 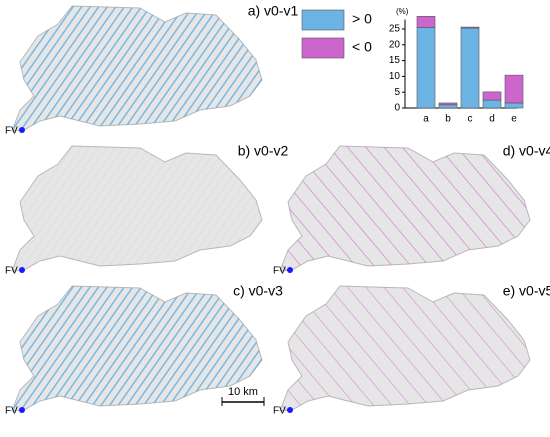 What do you see at coordinates (362, 19) in the screenshot?
I see `legend-label: > 0` at bounding box center [362, 19].